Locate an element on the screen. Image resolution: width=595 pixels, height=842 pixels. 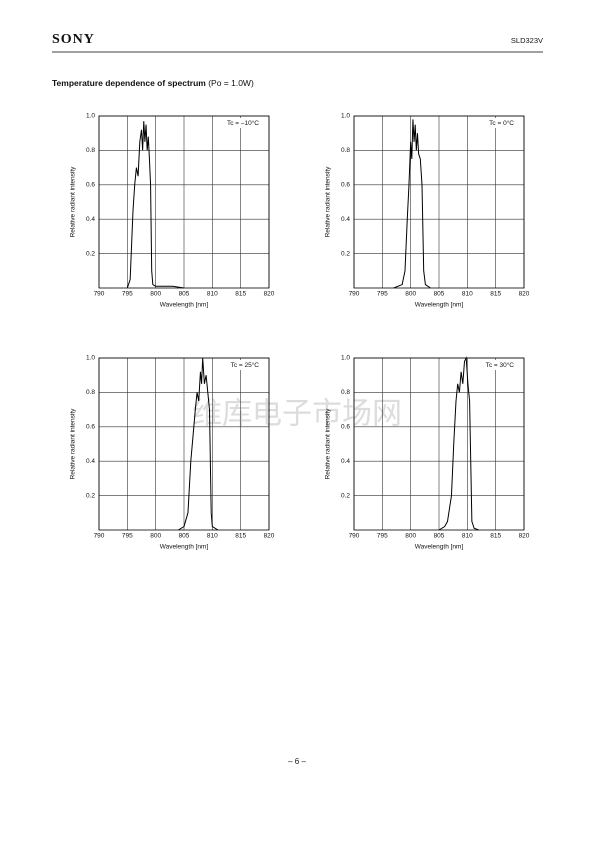
watermark: 维库电子市场网 is located at coordinates (297, 414).